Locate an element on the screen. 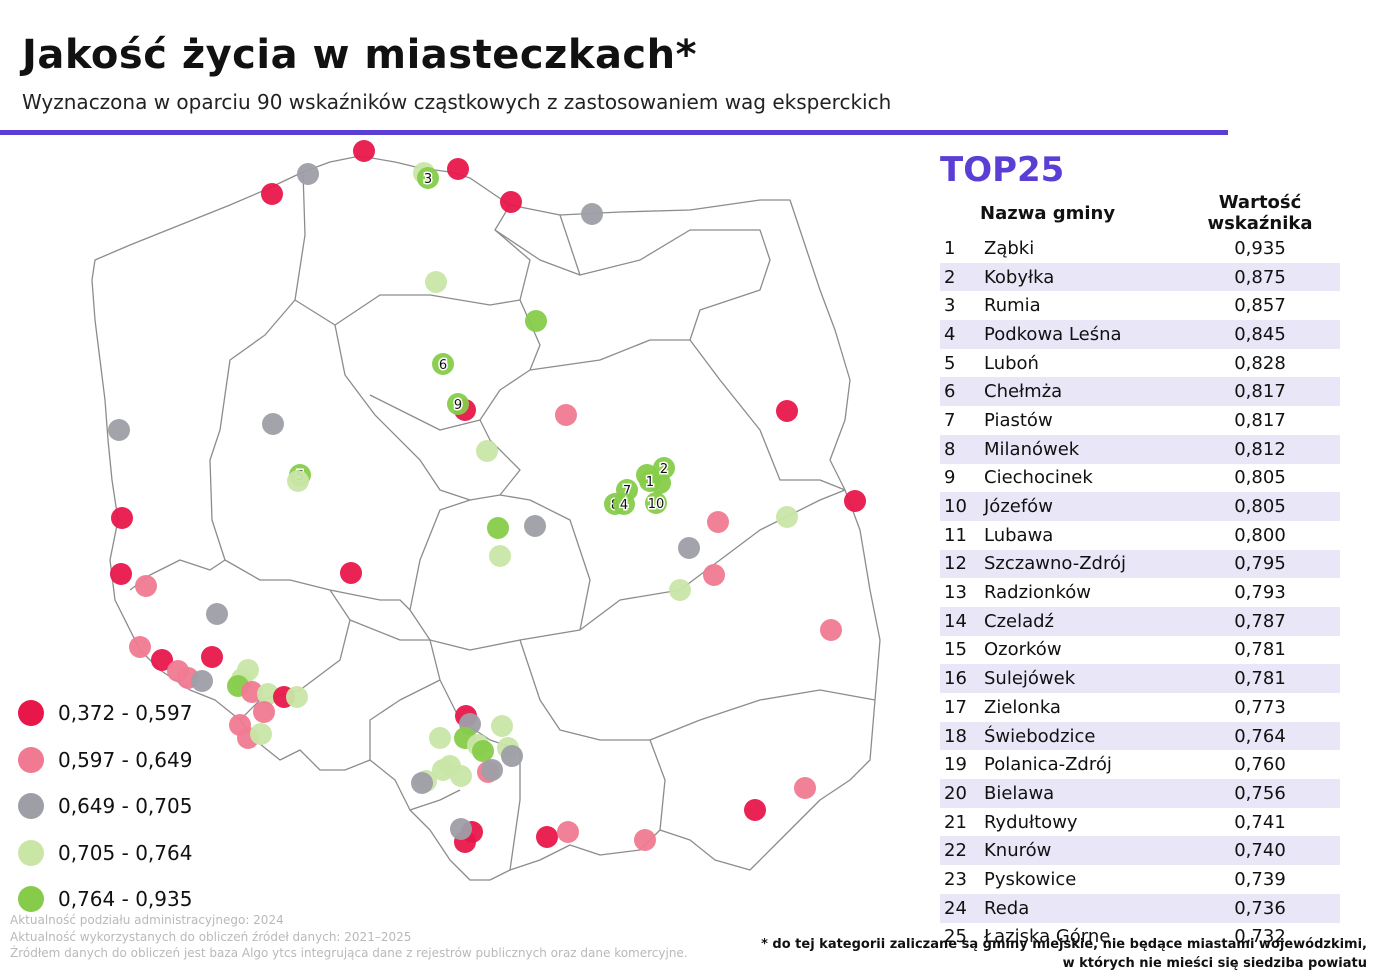 This screenshot has height=974, width=1377. cell-rank: 11 is located at coordinates (955, 535).